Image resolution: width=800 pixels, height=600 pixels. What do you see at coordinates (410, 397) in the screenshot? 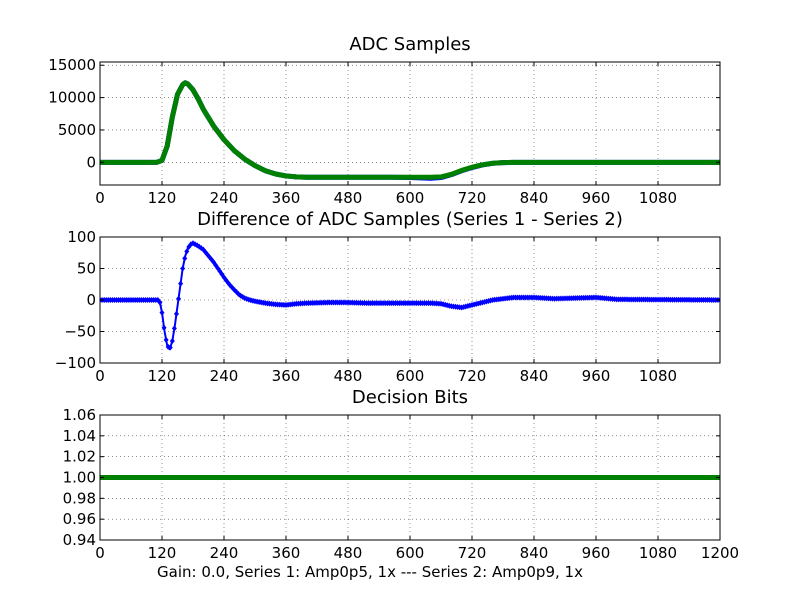
I see `subplot-title: Decision Bits` at bounding box center [410, 397].